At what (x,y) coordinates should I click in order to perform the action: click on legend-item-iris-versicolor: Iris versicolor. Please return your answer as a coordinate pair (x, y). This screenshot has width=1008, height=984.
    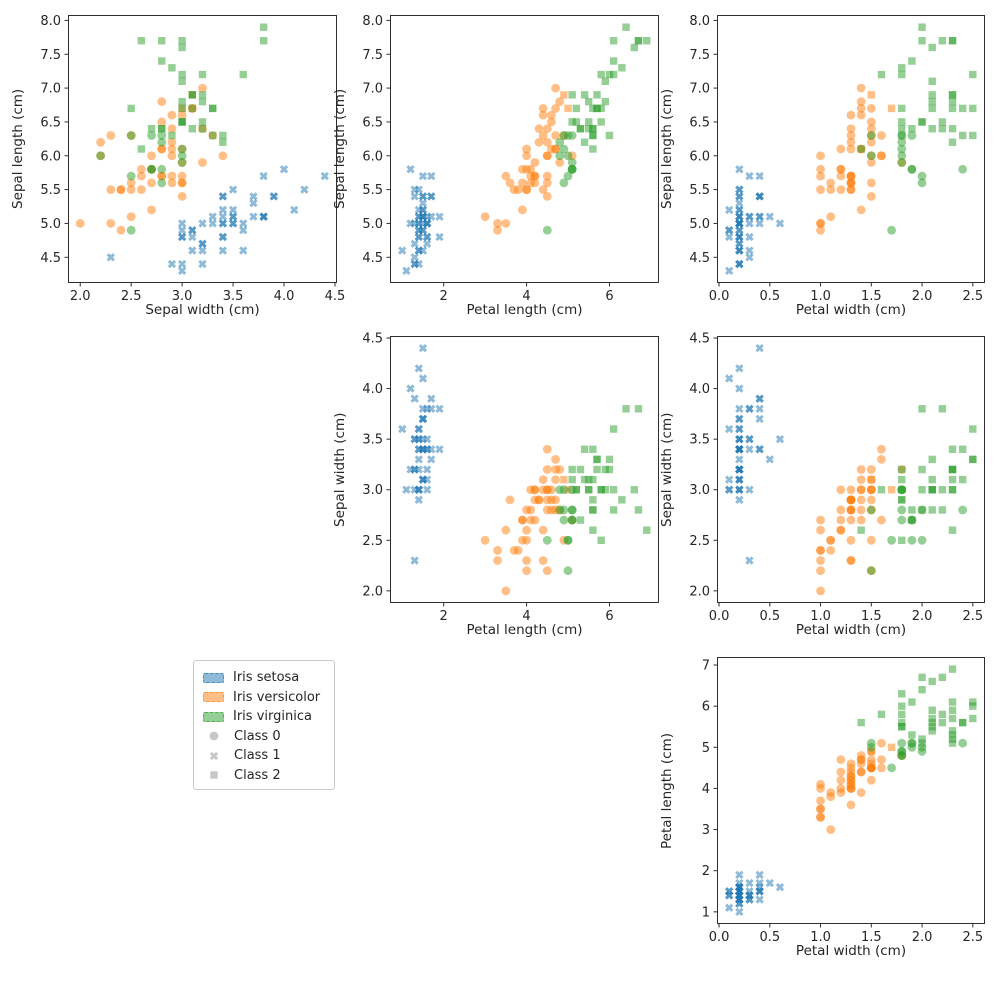
    Looking at the image, I should click on (268, 698).